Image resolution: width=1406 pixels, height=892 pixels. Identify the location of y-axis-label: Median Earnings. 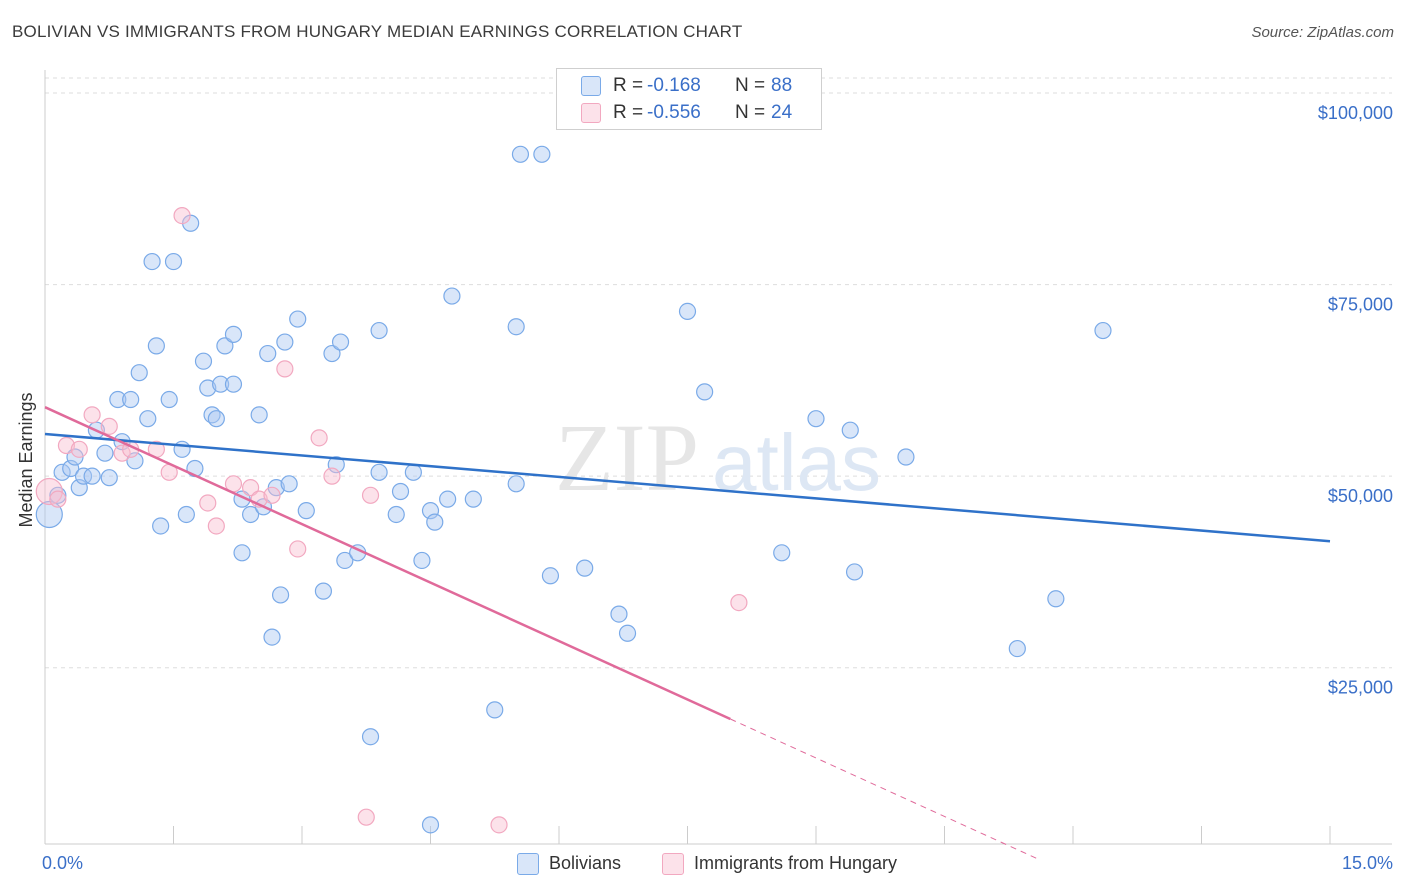
(26, 459).